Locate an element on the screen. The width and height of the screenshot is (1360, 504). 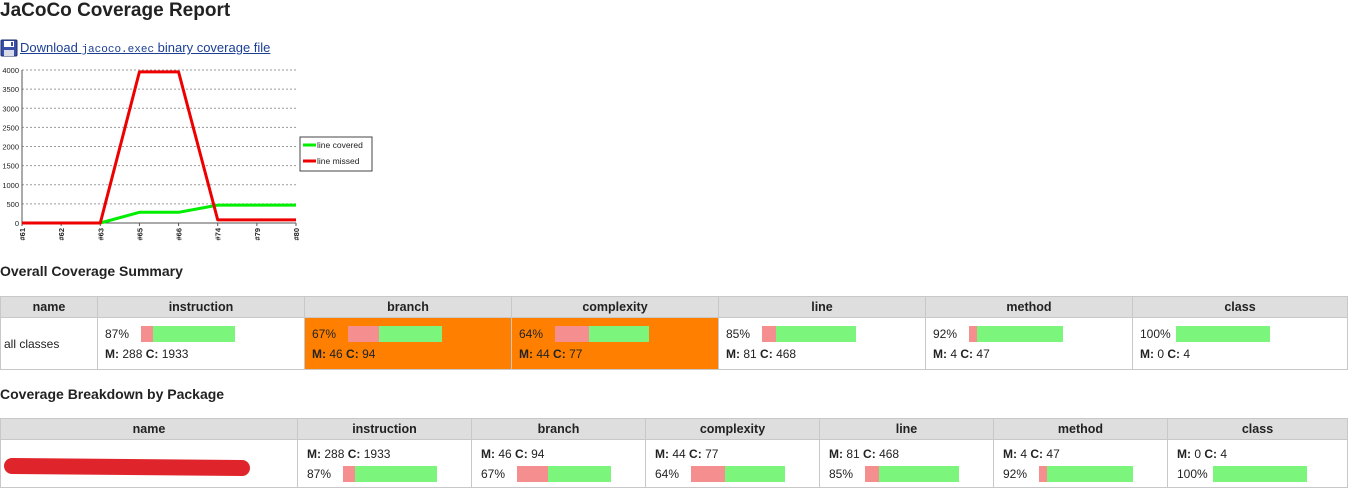
x-tick-label: #66 is located at coordinates (179, 234).